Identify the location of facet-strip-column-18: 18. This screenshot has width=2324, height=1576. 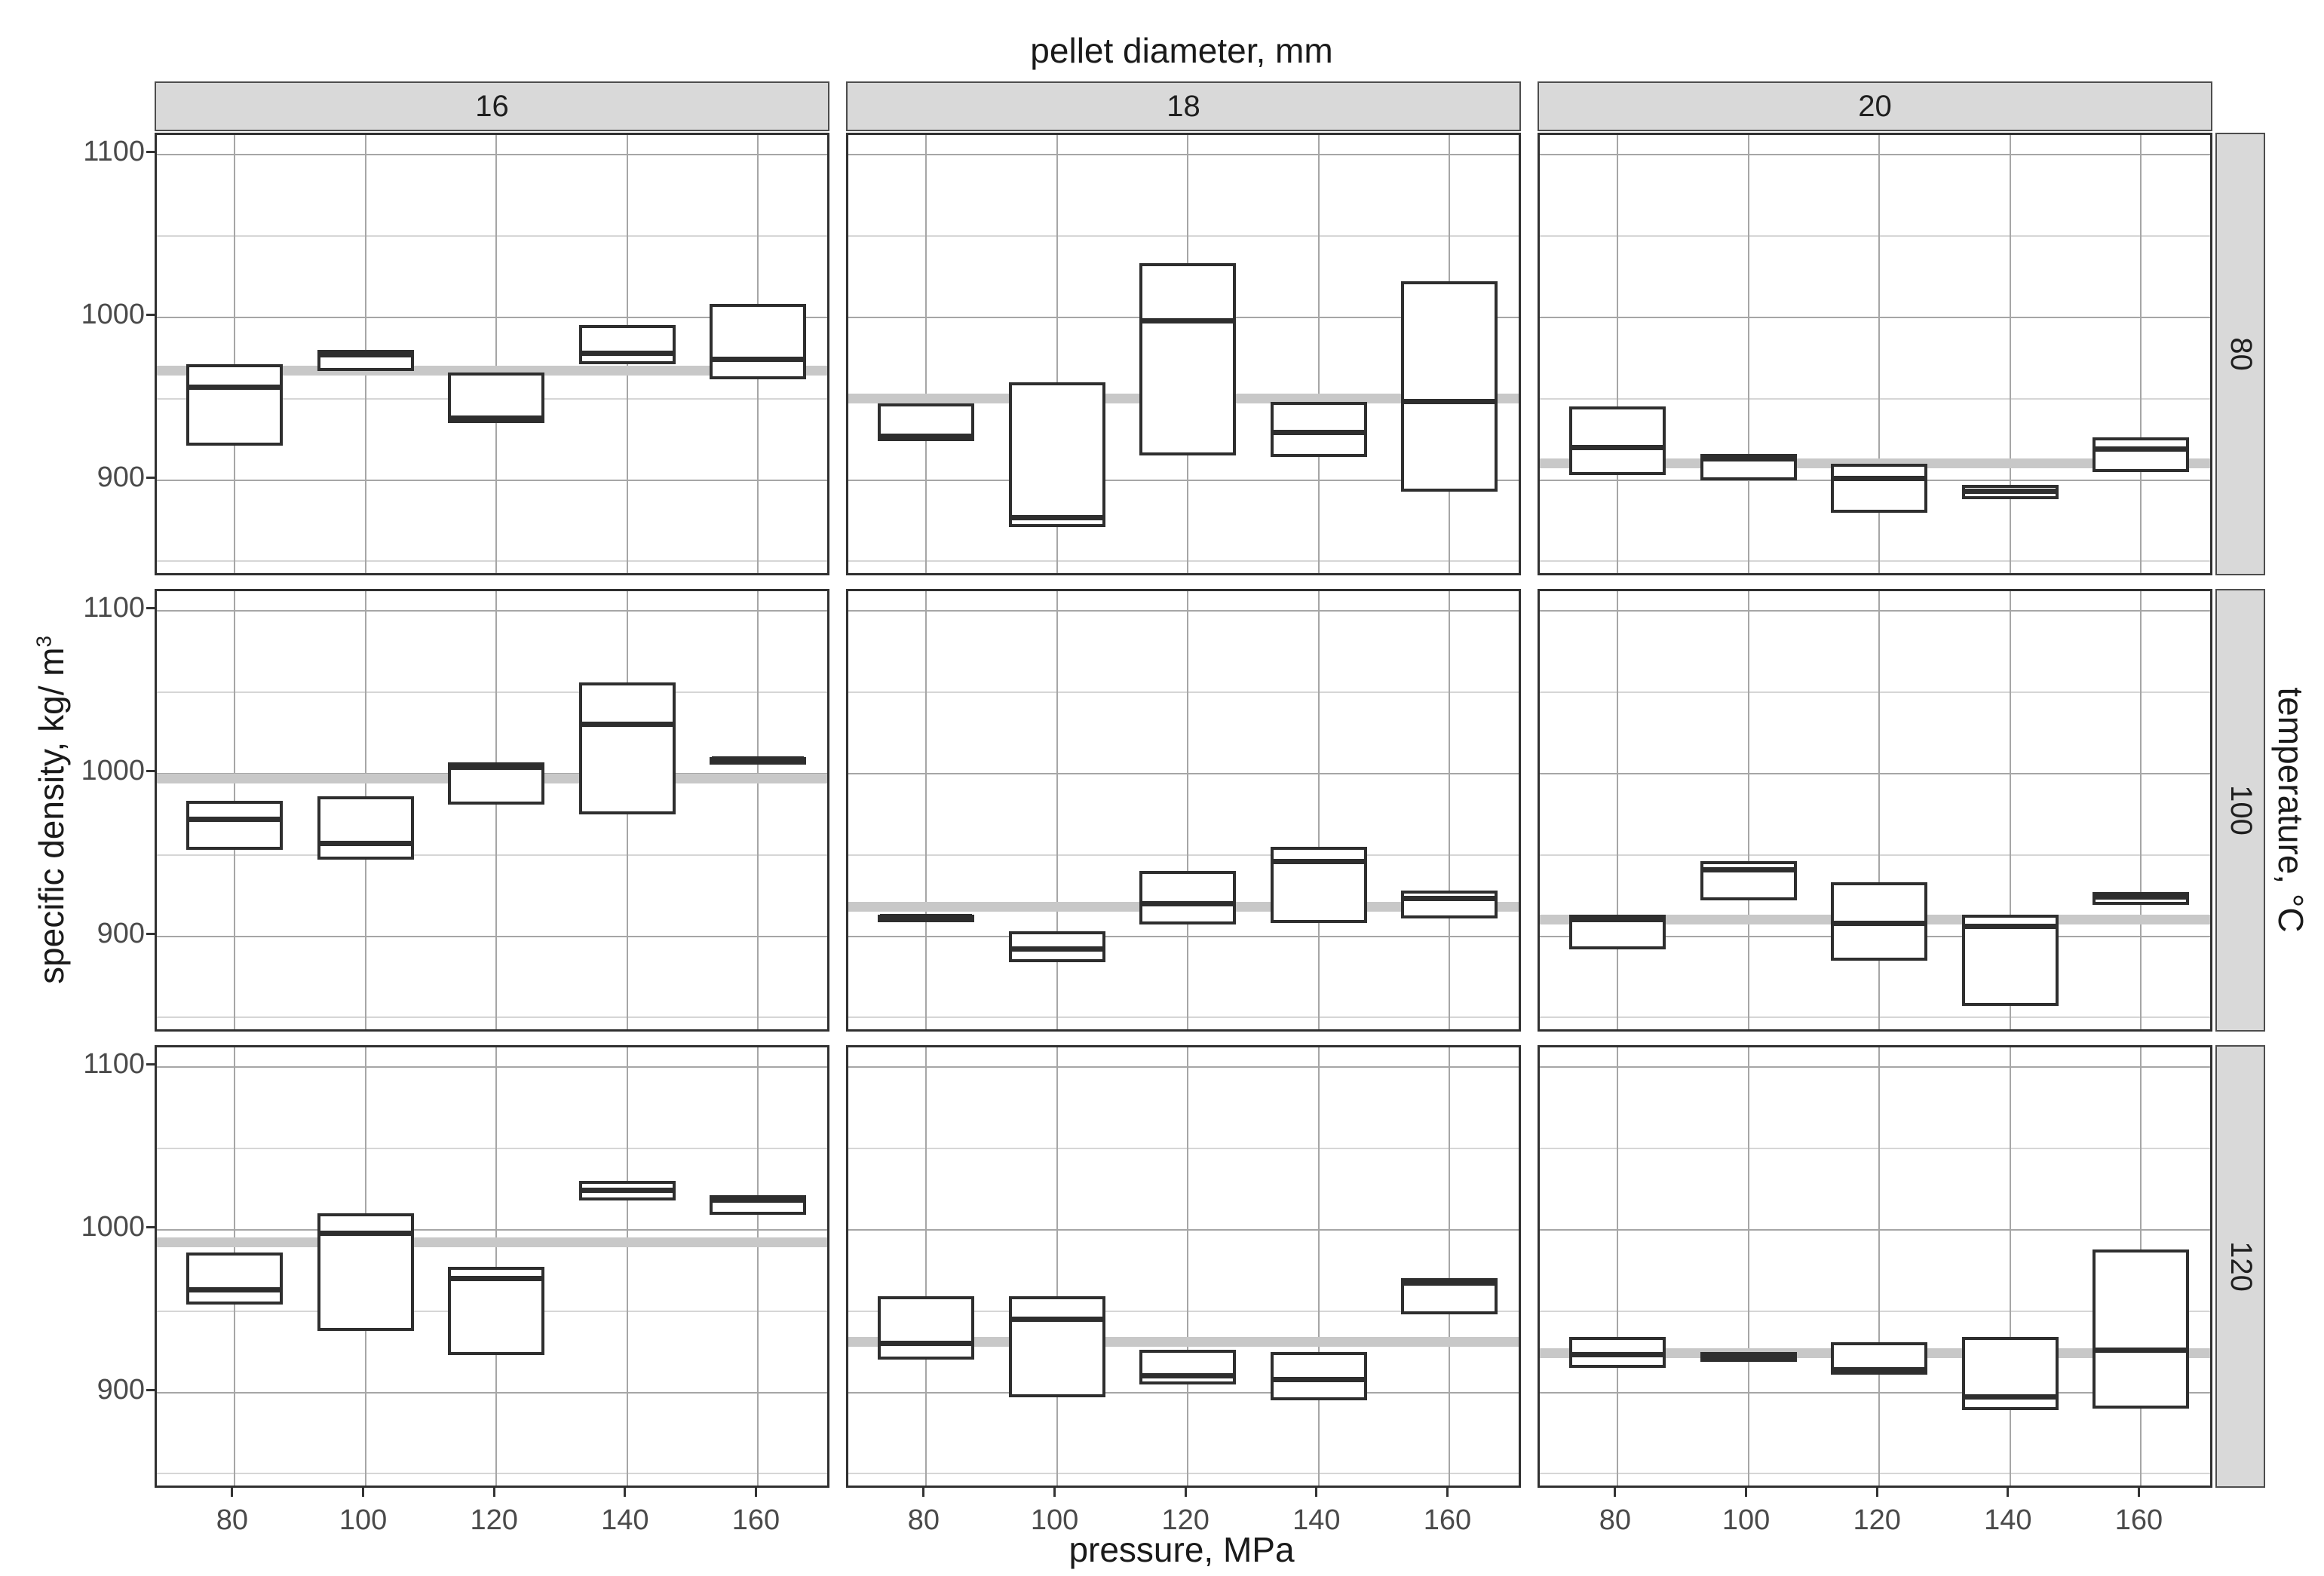
(1183, 106).